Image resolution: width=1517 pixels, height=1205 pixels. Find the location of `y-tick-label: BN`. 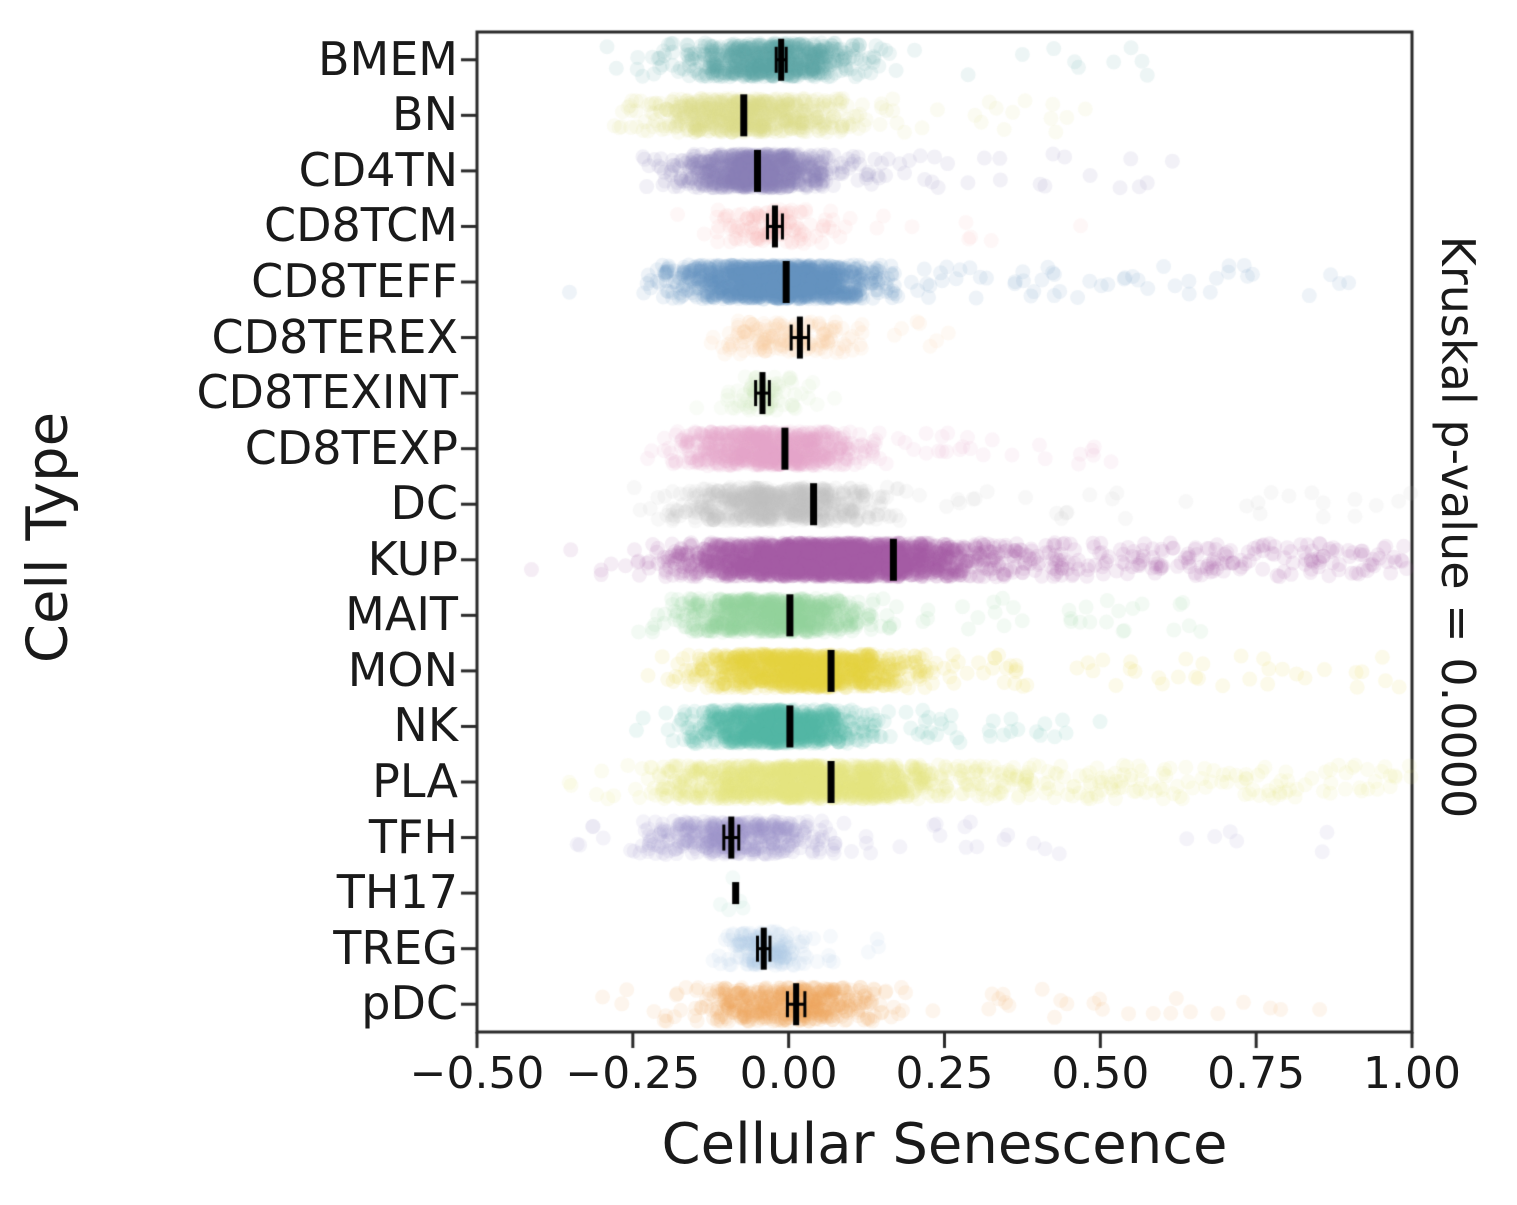

y-tick-label: BN is located at coordinates (425, 114).